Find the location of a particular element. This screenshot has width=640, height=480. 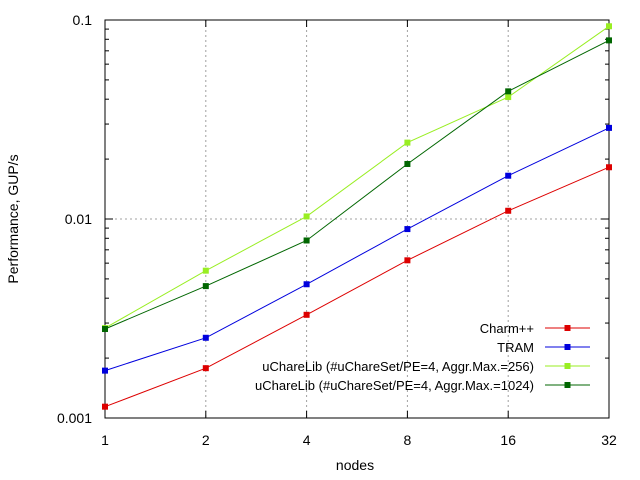

x-tick-label: 8 is located at coordinates (408, 440).